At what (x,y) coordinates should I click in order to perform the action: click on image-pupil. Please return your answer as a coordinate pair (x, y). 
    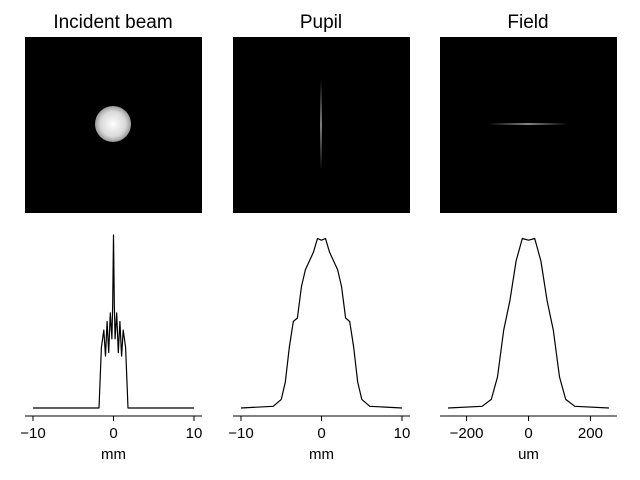
    Looking at the image, I should click on (321, 125).